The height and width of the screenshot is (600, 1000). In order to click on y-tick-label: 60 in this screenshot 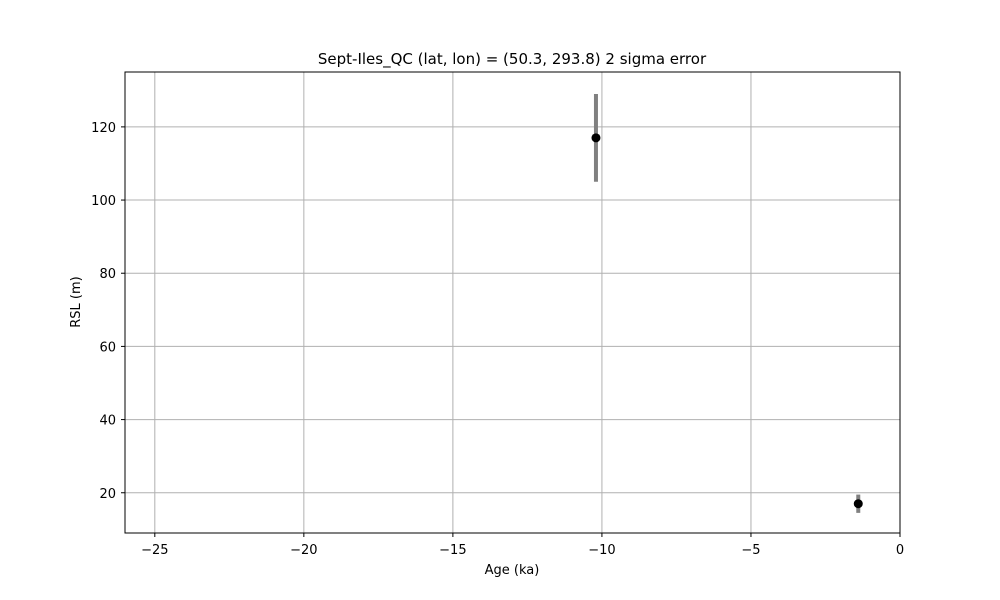, I will do `click(107, 347)`.